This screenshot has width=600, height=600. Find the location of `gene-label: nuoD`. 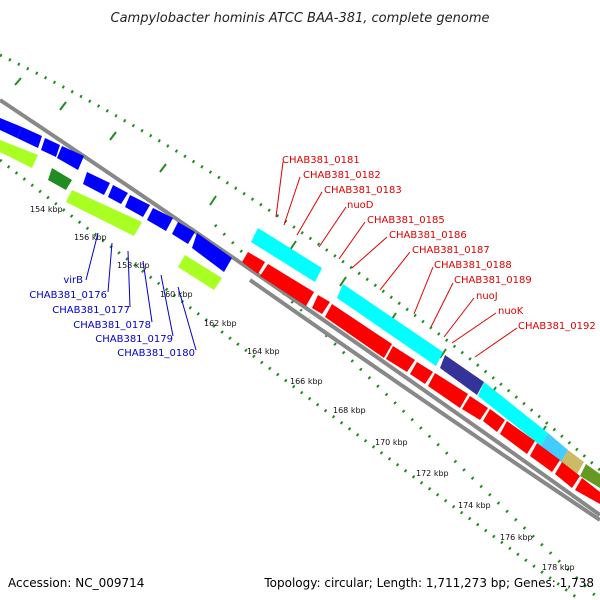

gene-label: nuoD is located at coordinates (360, 205).